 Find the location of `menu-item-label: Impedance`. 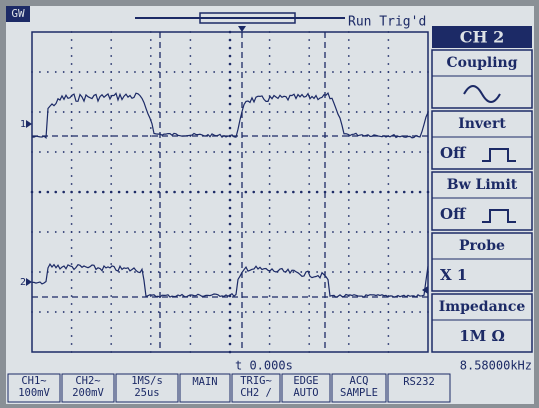

menu-item-label: Impedance is located at coordinates (482, 307).